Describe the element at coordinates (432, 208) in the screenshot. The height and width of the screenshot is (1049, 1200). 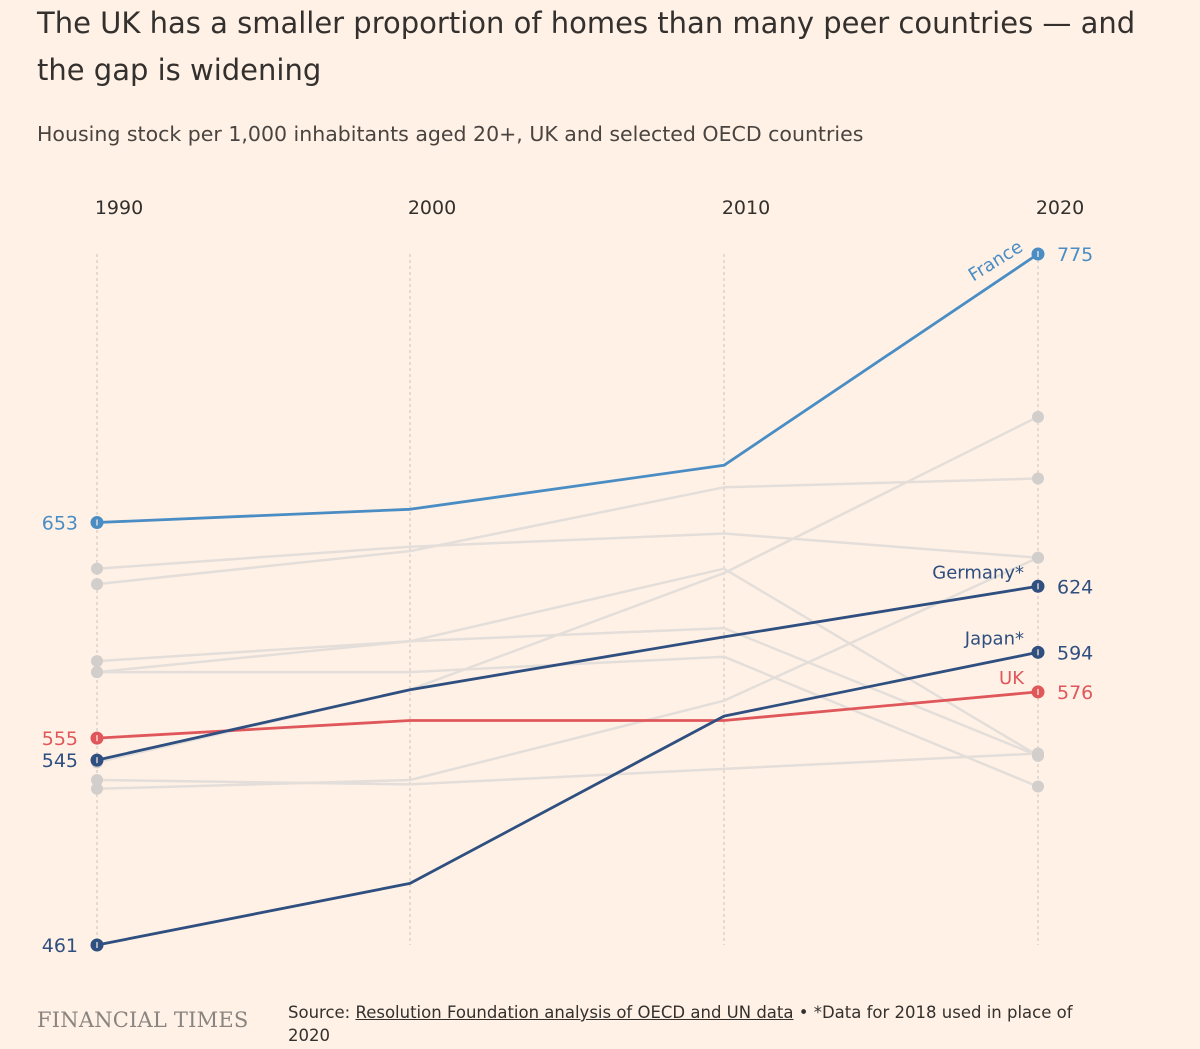
I see `x-tick-label-2000: 2000` at that location.